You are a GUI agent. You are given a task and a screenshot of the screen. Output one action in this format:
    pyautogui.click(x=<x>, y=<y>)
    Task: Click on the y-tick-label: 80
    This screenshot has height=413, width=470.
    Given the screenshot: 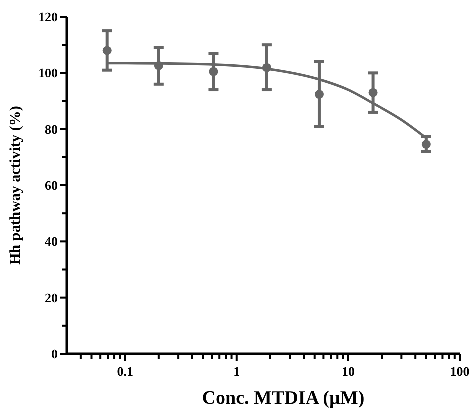 What is the action you would take?
    pyautogui.click(x=51, y=129)
    